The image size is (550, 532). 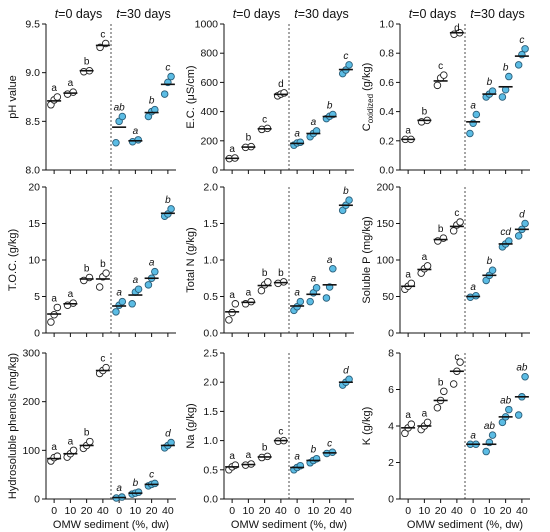 I want to click on y-tick-label: 800, so click(x=209, y=54).